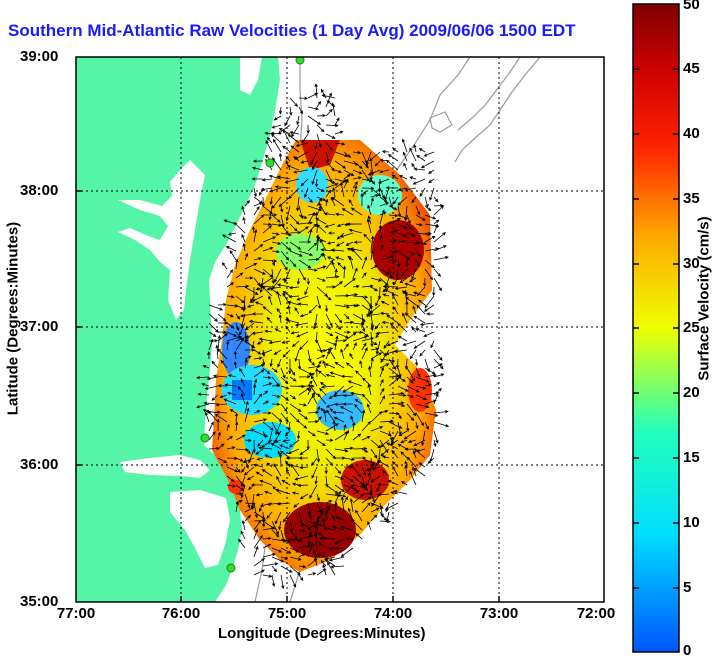  What do you see at coordinates (231, 568) in the screenshot?
I see `station-marker` at bounding box center [231, 568].